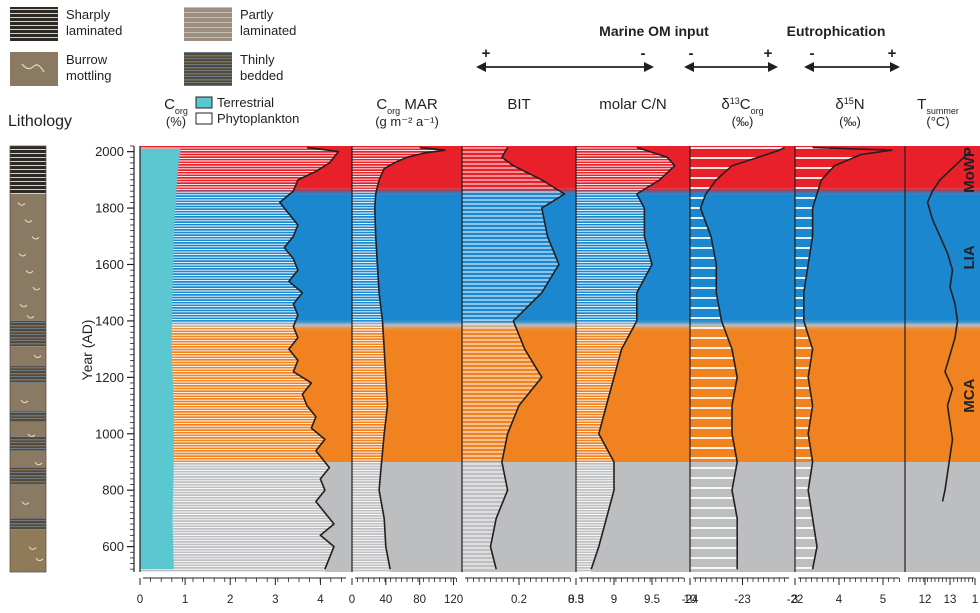 Image resolution: width=980 pixels, height=613 pixels. Describe the element at coordinates (40, 121) in the screenshot. I see `lithology-title: Lithology` at that location.